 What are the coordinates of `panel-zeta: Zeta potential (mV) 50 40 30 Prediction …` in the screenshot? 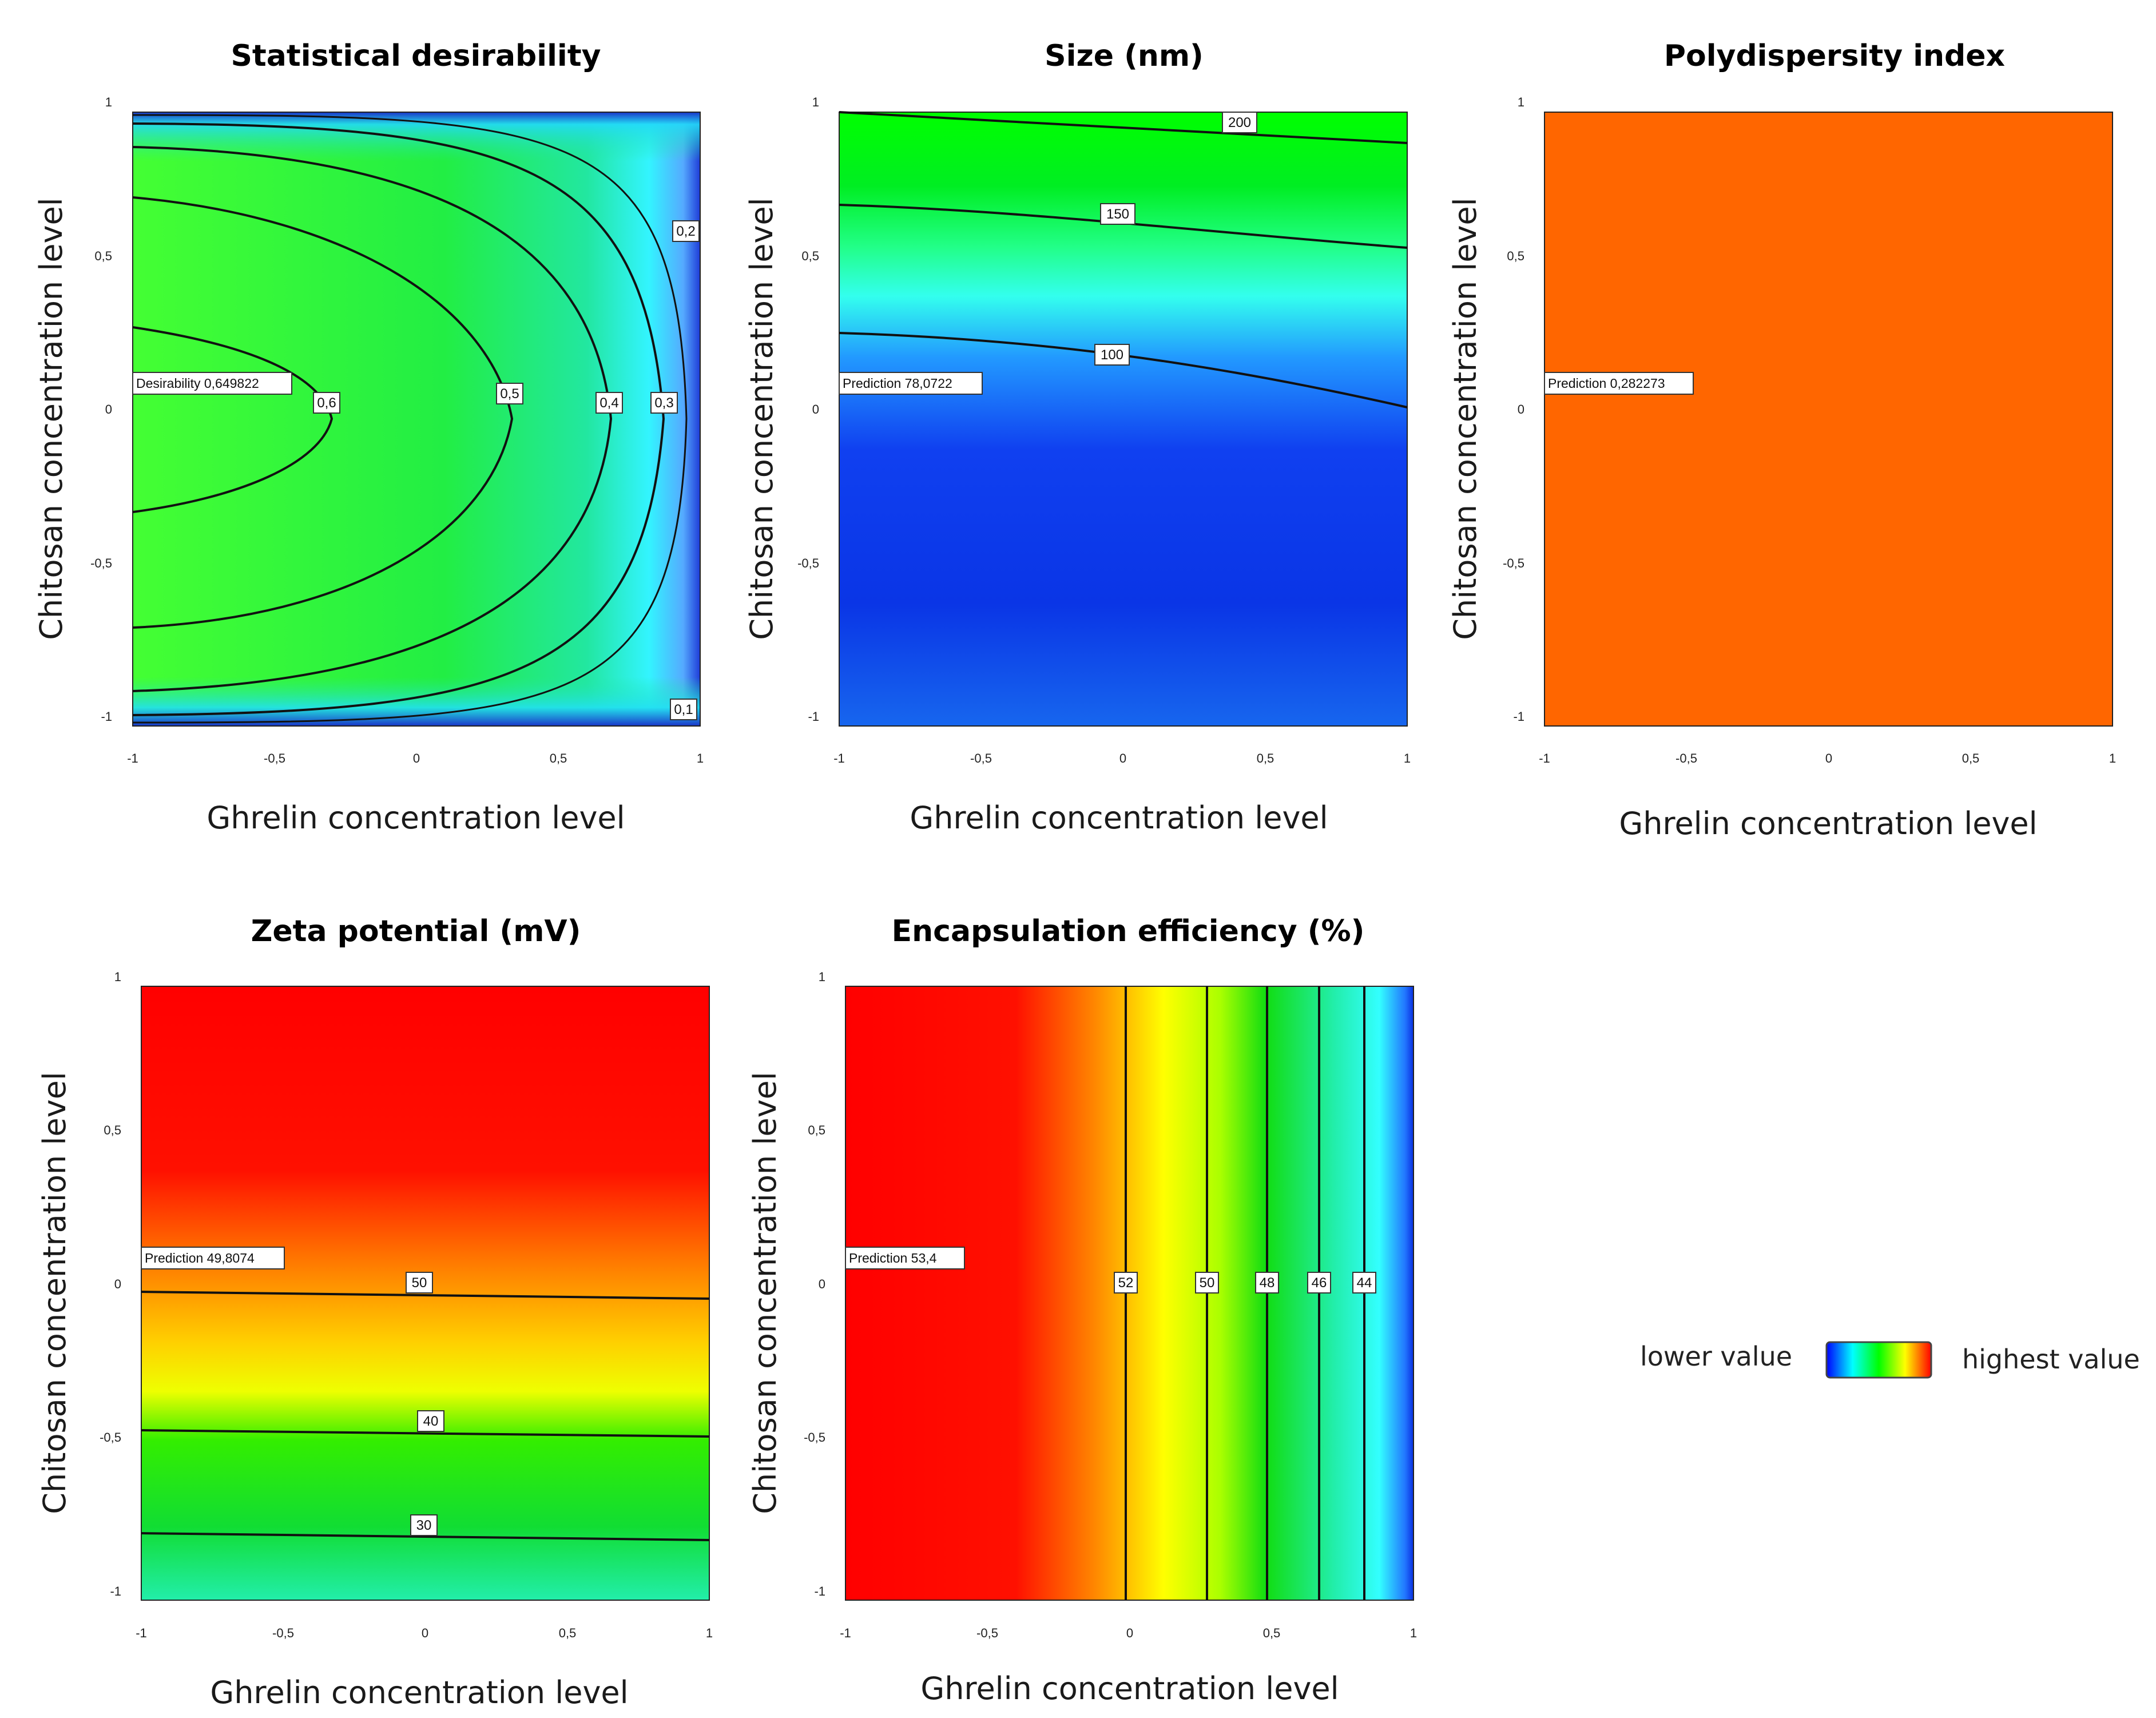 It's located at (375, 1312).